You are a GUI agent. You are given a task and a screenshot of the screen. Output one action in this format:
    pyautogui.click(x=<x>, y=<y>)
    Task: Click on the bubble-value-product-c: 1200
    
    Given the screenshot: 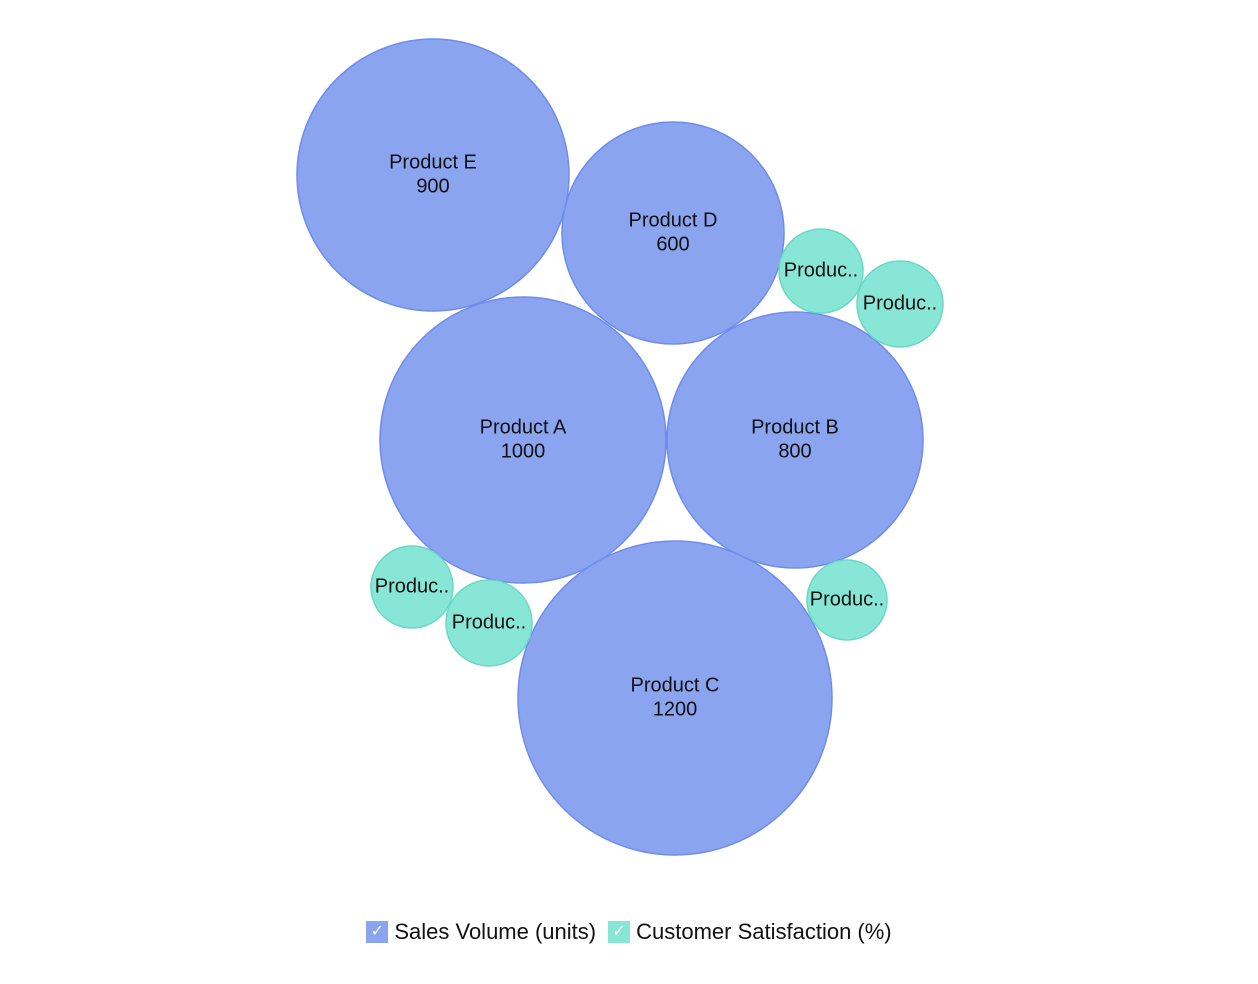 What is the action you would take?
    pyautogui.click(x=675, y=709)
    